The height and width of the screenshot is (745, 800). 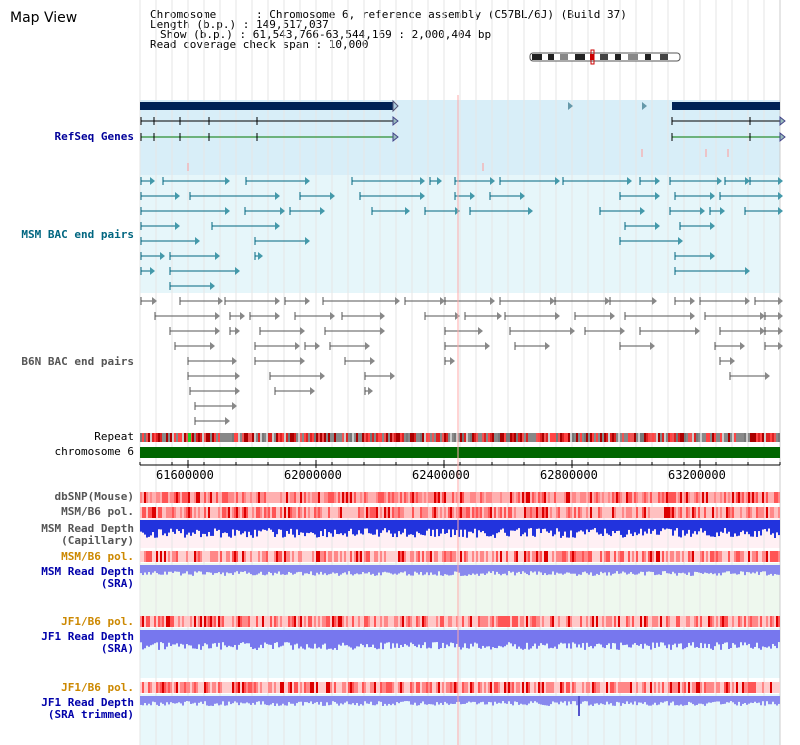 What do you see at coordinates (94, 451) in the screenshot?
I see `chromosome-label: chromosome 6` at bounding box center [94, 451].